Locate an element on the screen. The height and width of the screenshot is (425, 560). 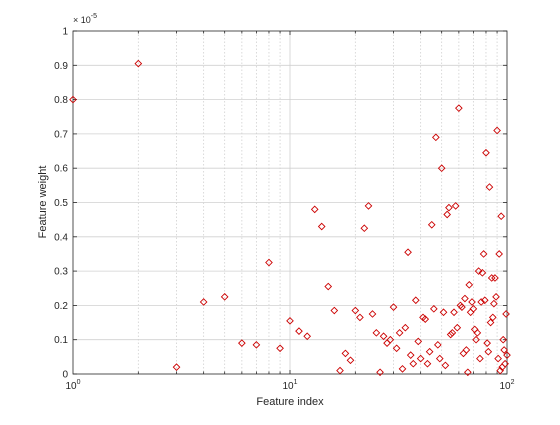
y-tick-label: 0.2 is located at coordinates (61, 306).